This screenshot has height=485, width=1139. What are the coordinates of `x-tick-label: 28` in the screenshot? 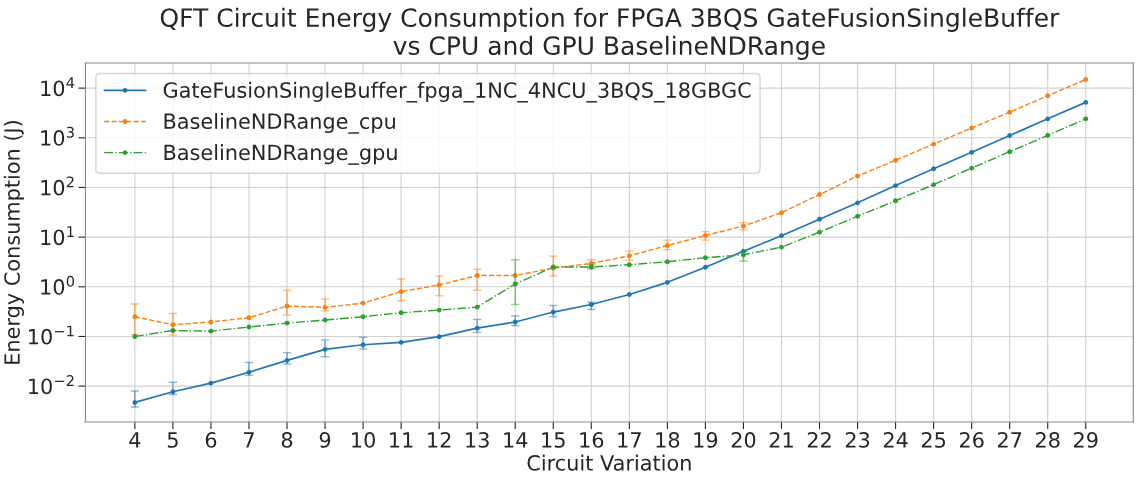 It's located at (1048, 440).